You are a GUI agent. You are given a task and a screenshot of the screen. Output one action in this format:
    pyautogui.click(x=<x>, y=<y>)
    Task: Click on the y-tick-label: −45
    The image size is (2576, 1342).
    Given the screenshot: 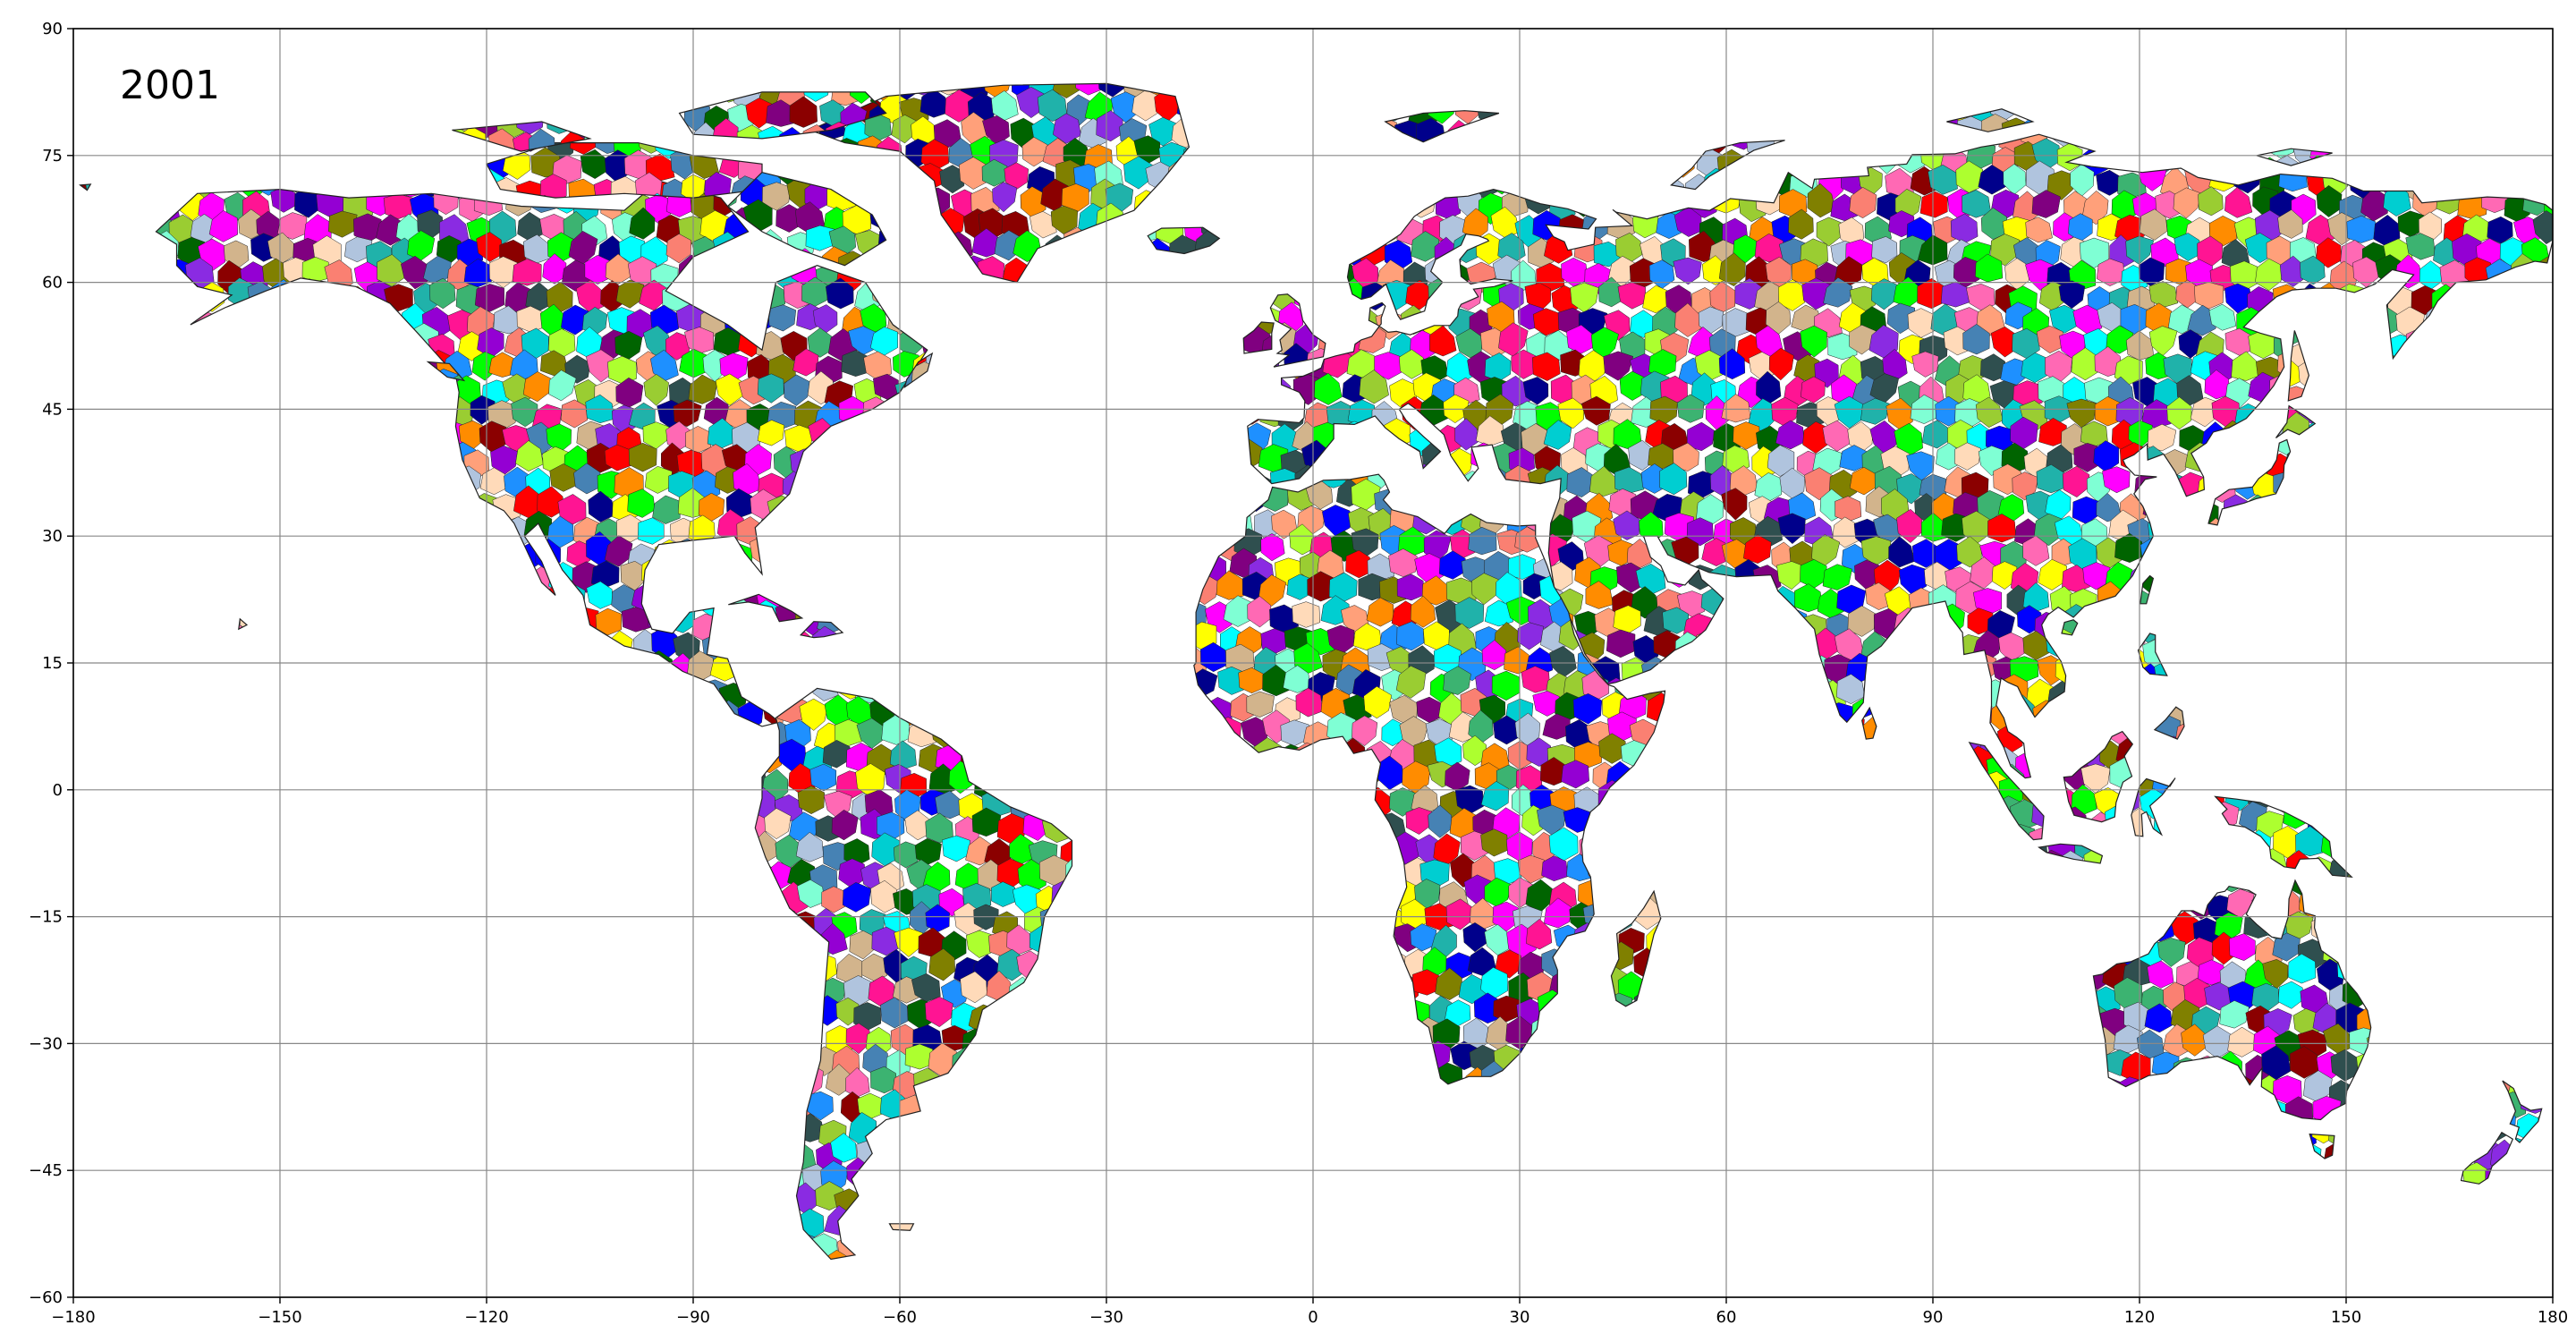 What is the action you would take?
    pyautogui.click(x=46, y=1171)
    